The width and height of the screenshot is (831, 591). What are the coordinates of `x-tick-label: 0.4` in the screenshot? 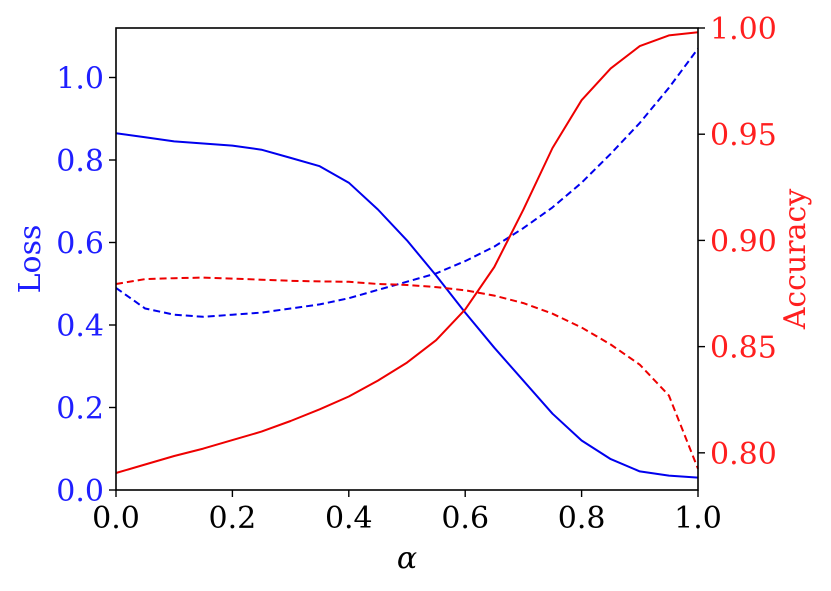 It's located at (349, 518).